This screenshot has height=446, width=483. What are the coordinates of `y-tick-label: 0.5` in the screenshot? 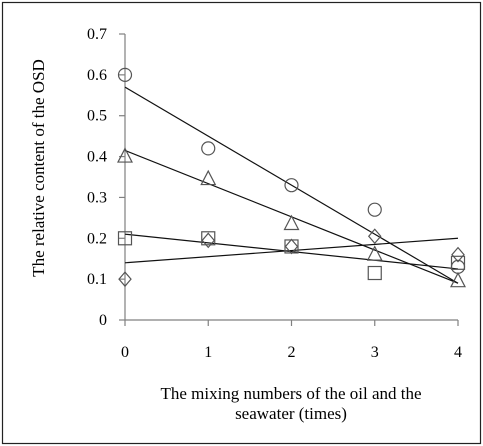 It's located at (97, 116).